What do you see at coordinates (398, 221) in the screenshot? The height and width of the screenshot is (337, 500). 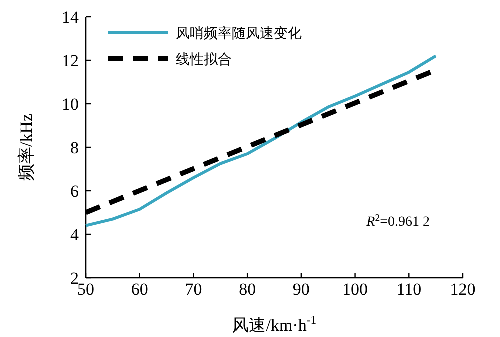 I see `annotation: R$^{2}$=0.961 2` at bounding box center [398, 221].